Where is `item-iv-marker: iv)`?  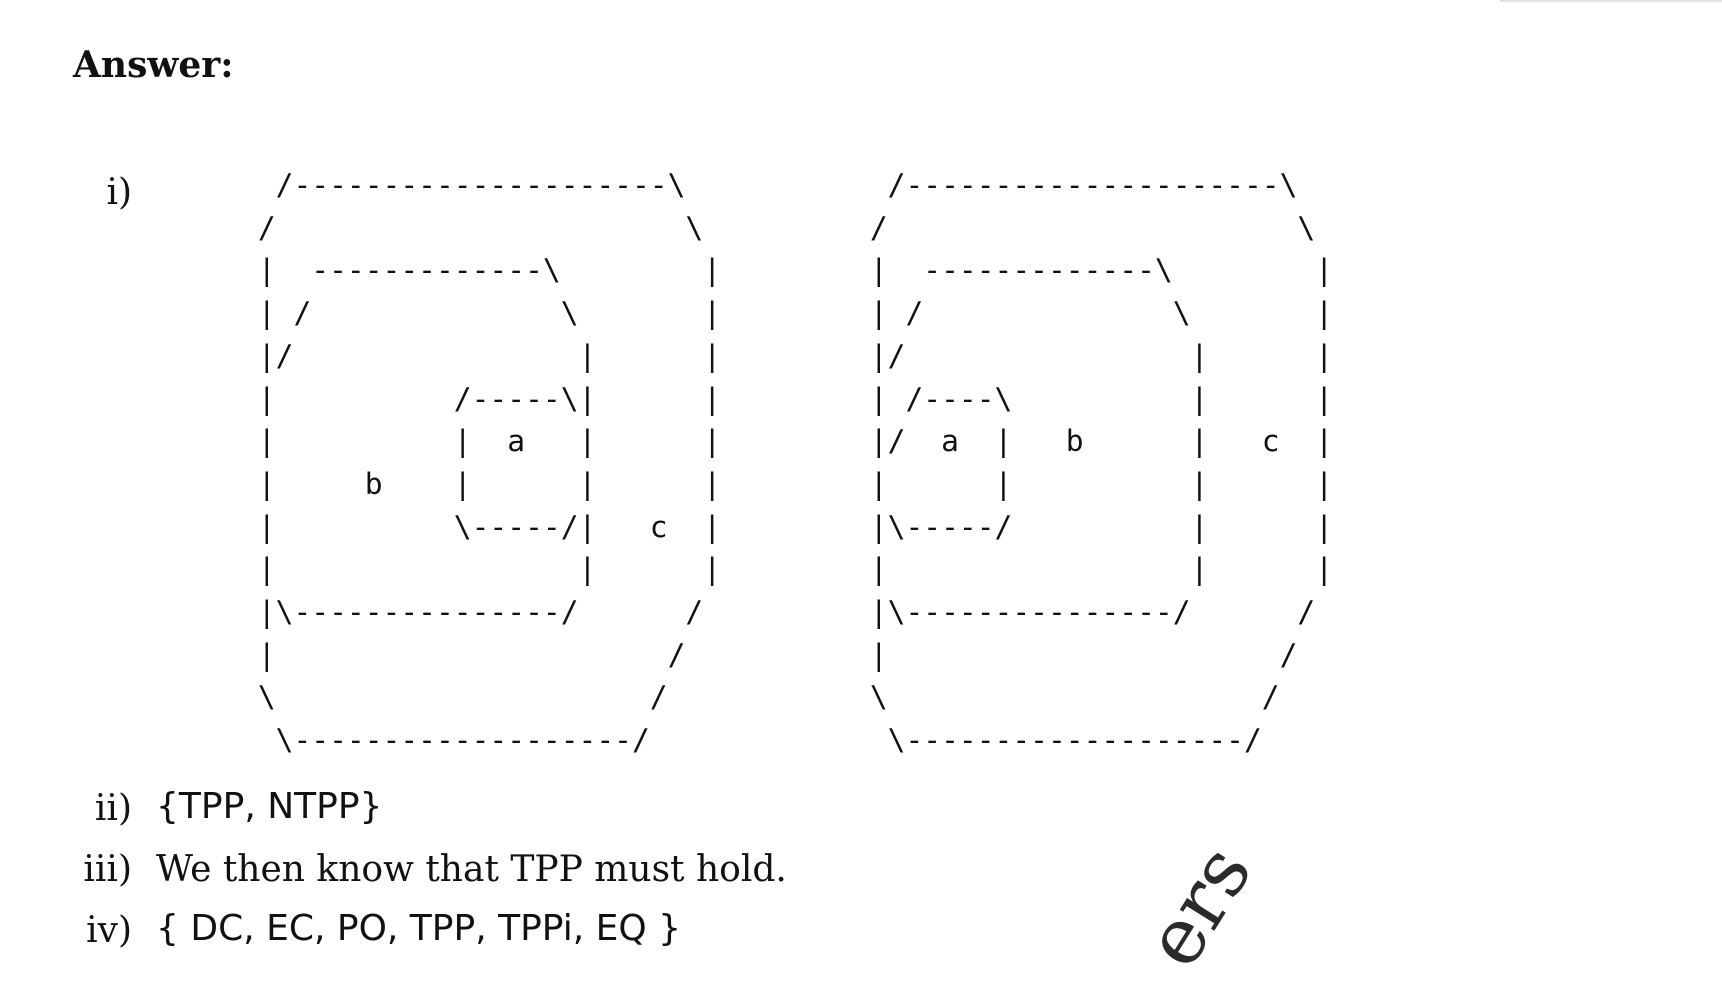 item-iv-marker: iv) is located at coordinates (109, 930).